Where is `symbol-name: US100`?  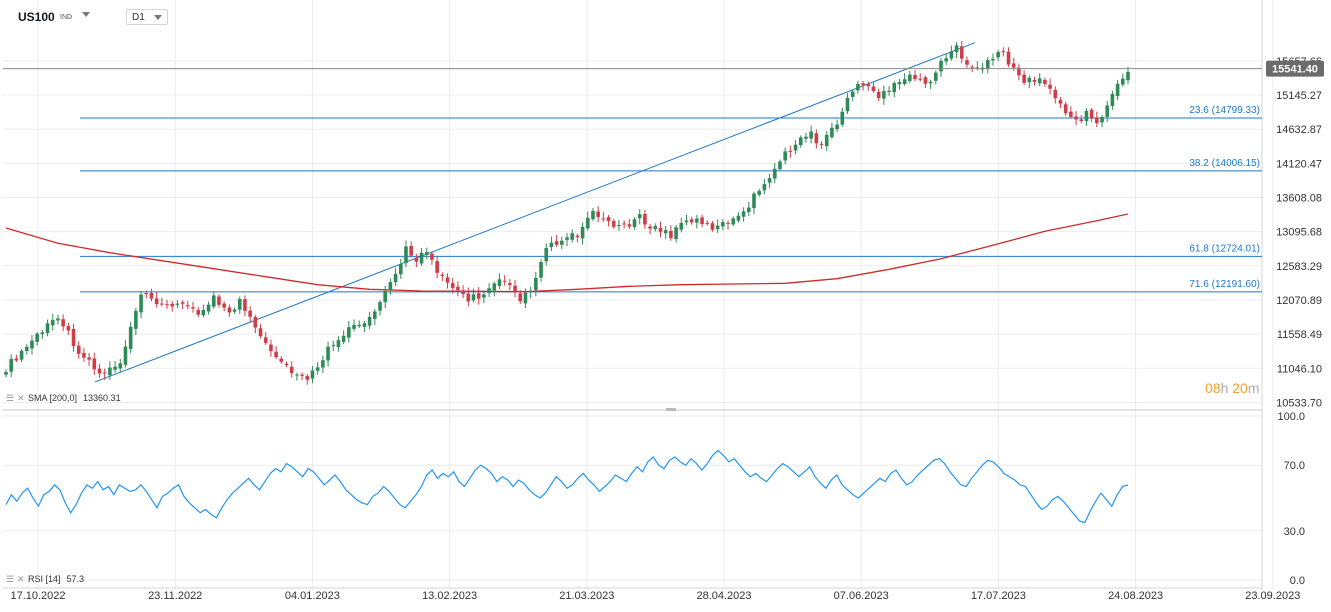
symbol-name: US100 is located at coordinates (36, 17).